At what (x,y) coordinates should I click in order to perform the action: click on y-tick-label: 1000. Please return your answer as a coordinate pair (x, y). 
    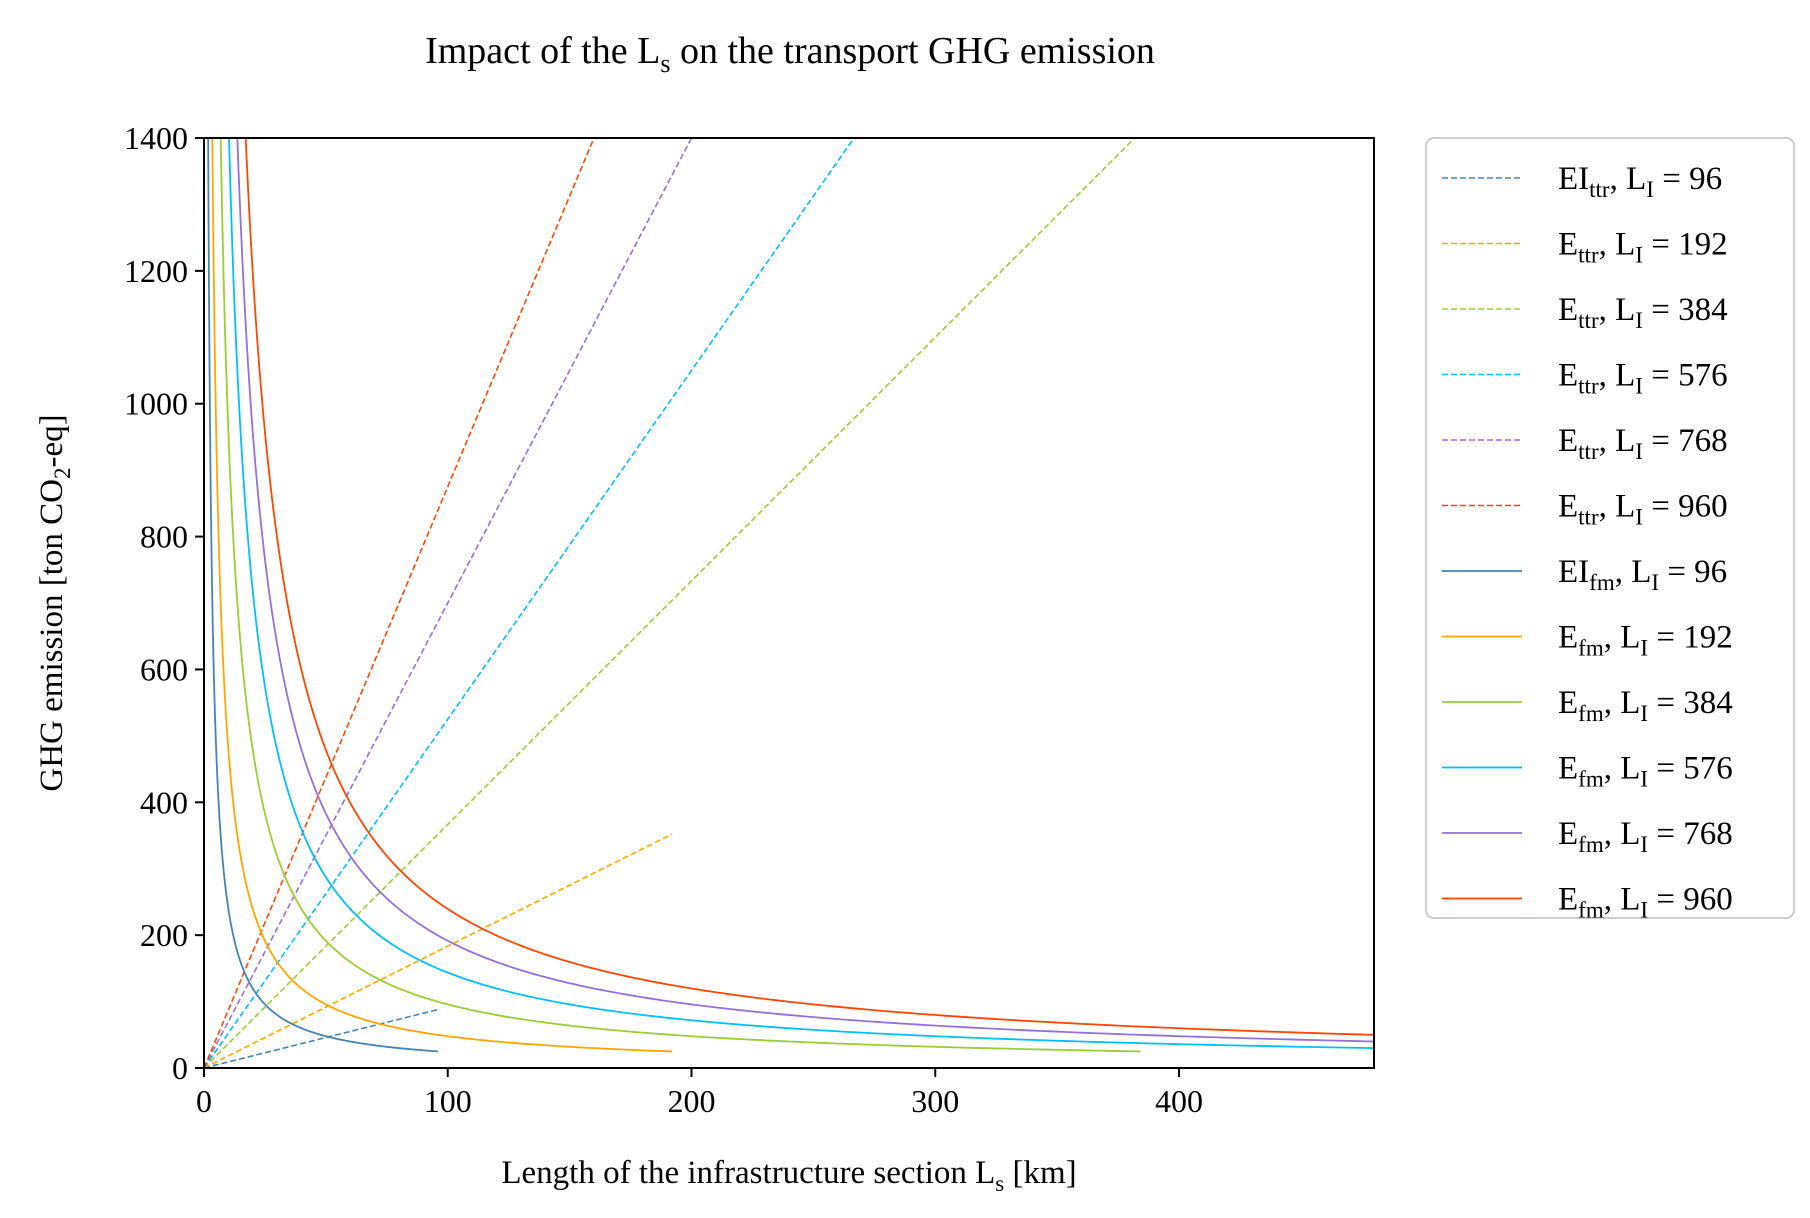
    Looking at the image, I should click on (156, 404).